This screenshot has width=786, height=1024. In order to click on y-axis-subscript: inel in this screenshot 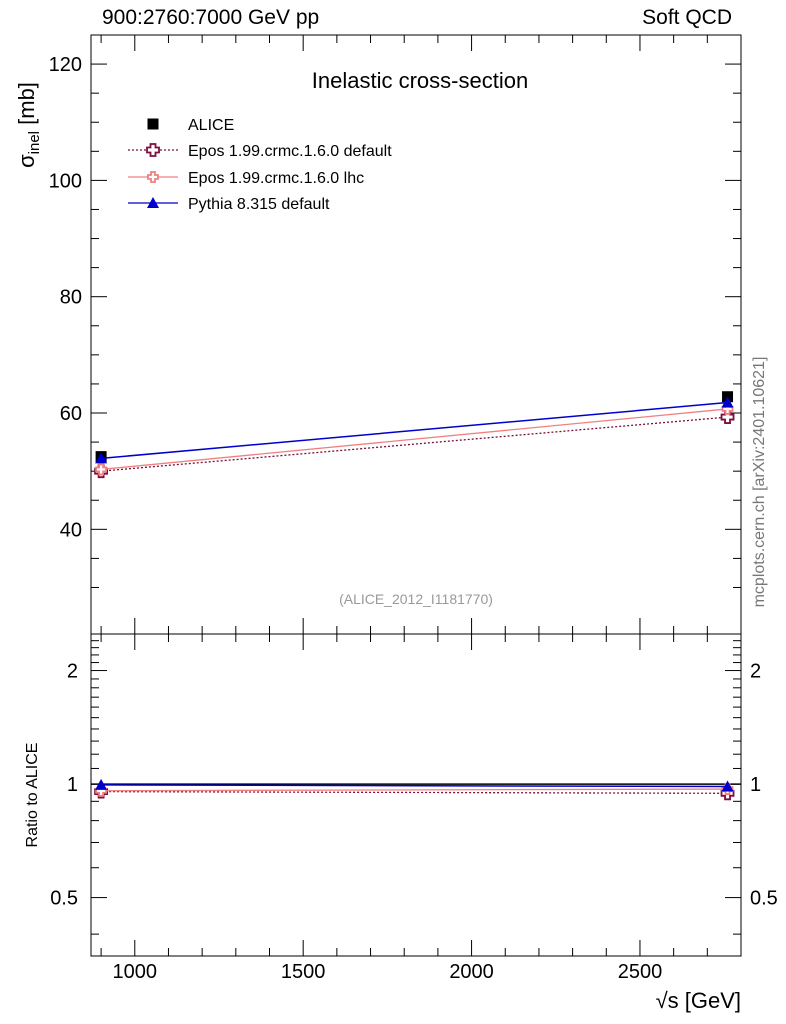, I will do `click(34, 142)`.